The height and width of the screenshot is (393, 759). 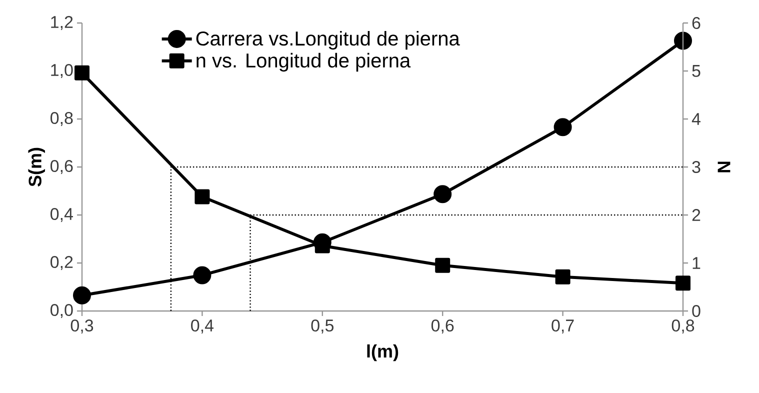 I want to click on y2-tick-label: 5, so click(x=696, y=71).